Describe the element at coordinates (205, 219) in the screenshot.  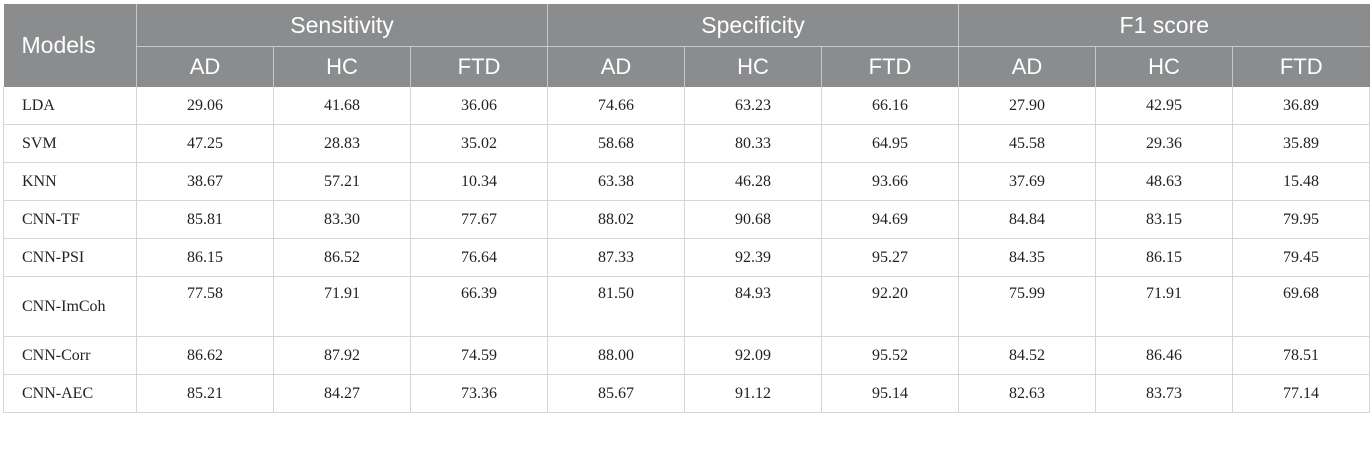
I see `metric-value-cell: 85.81` at that location.